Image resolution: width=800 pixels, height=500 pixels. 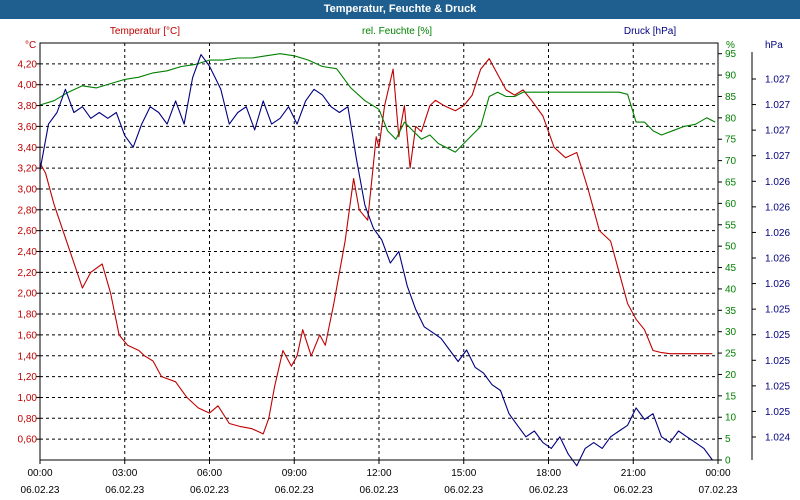 I want to click on humidity-tick-label: 95, so click(x=731, y=54).